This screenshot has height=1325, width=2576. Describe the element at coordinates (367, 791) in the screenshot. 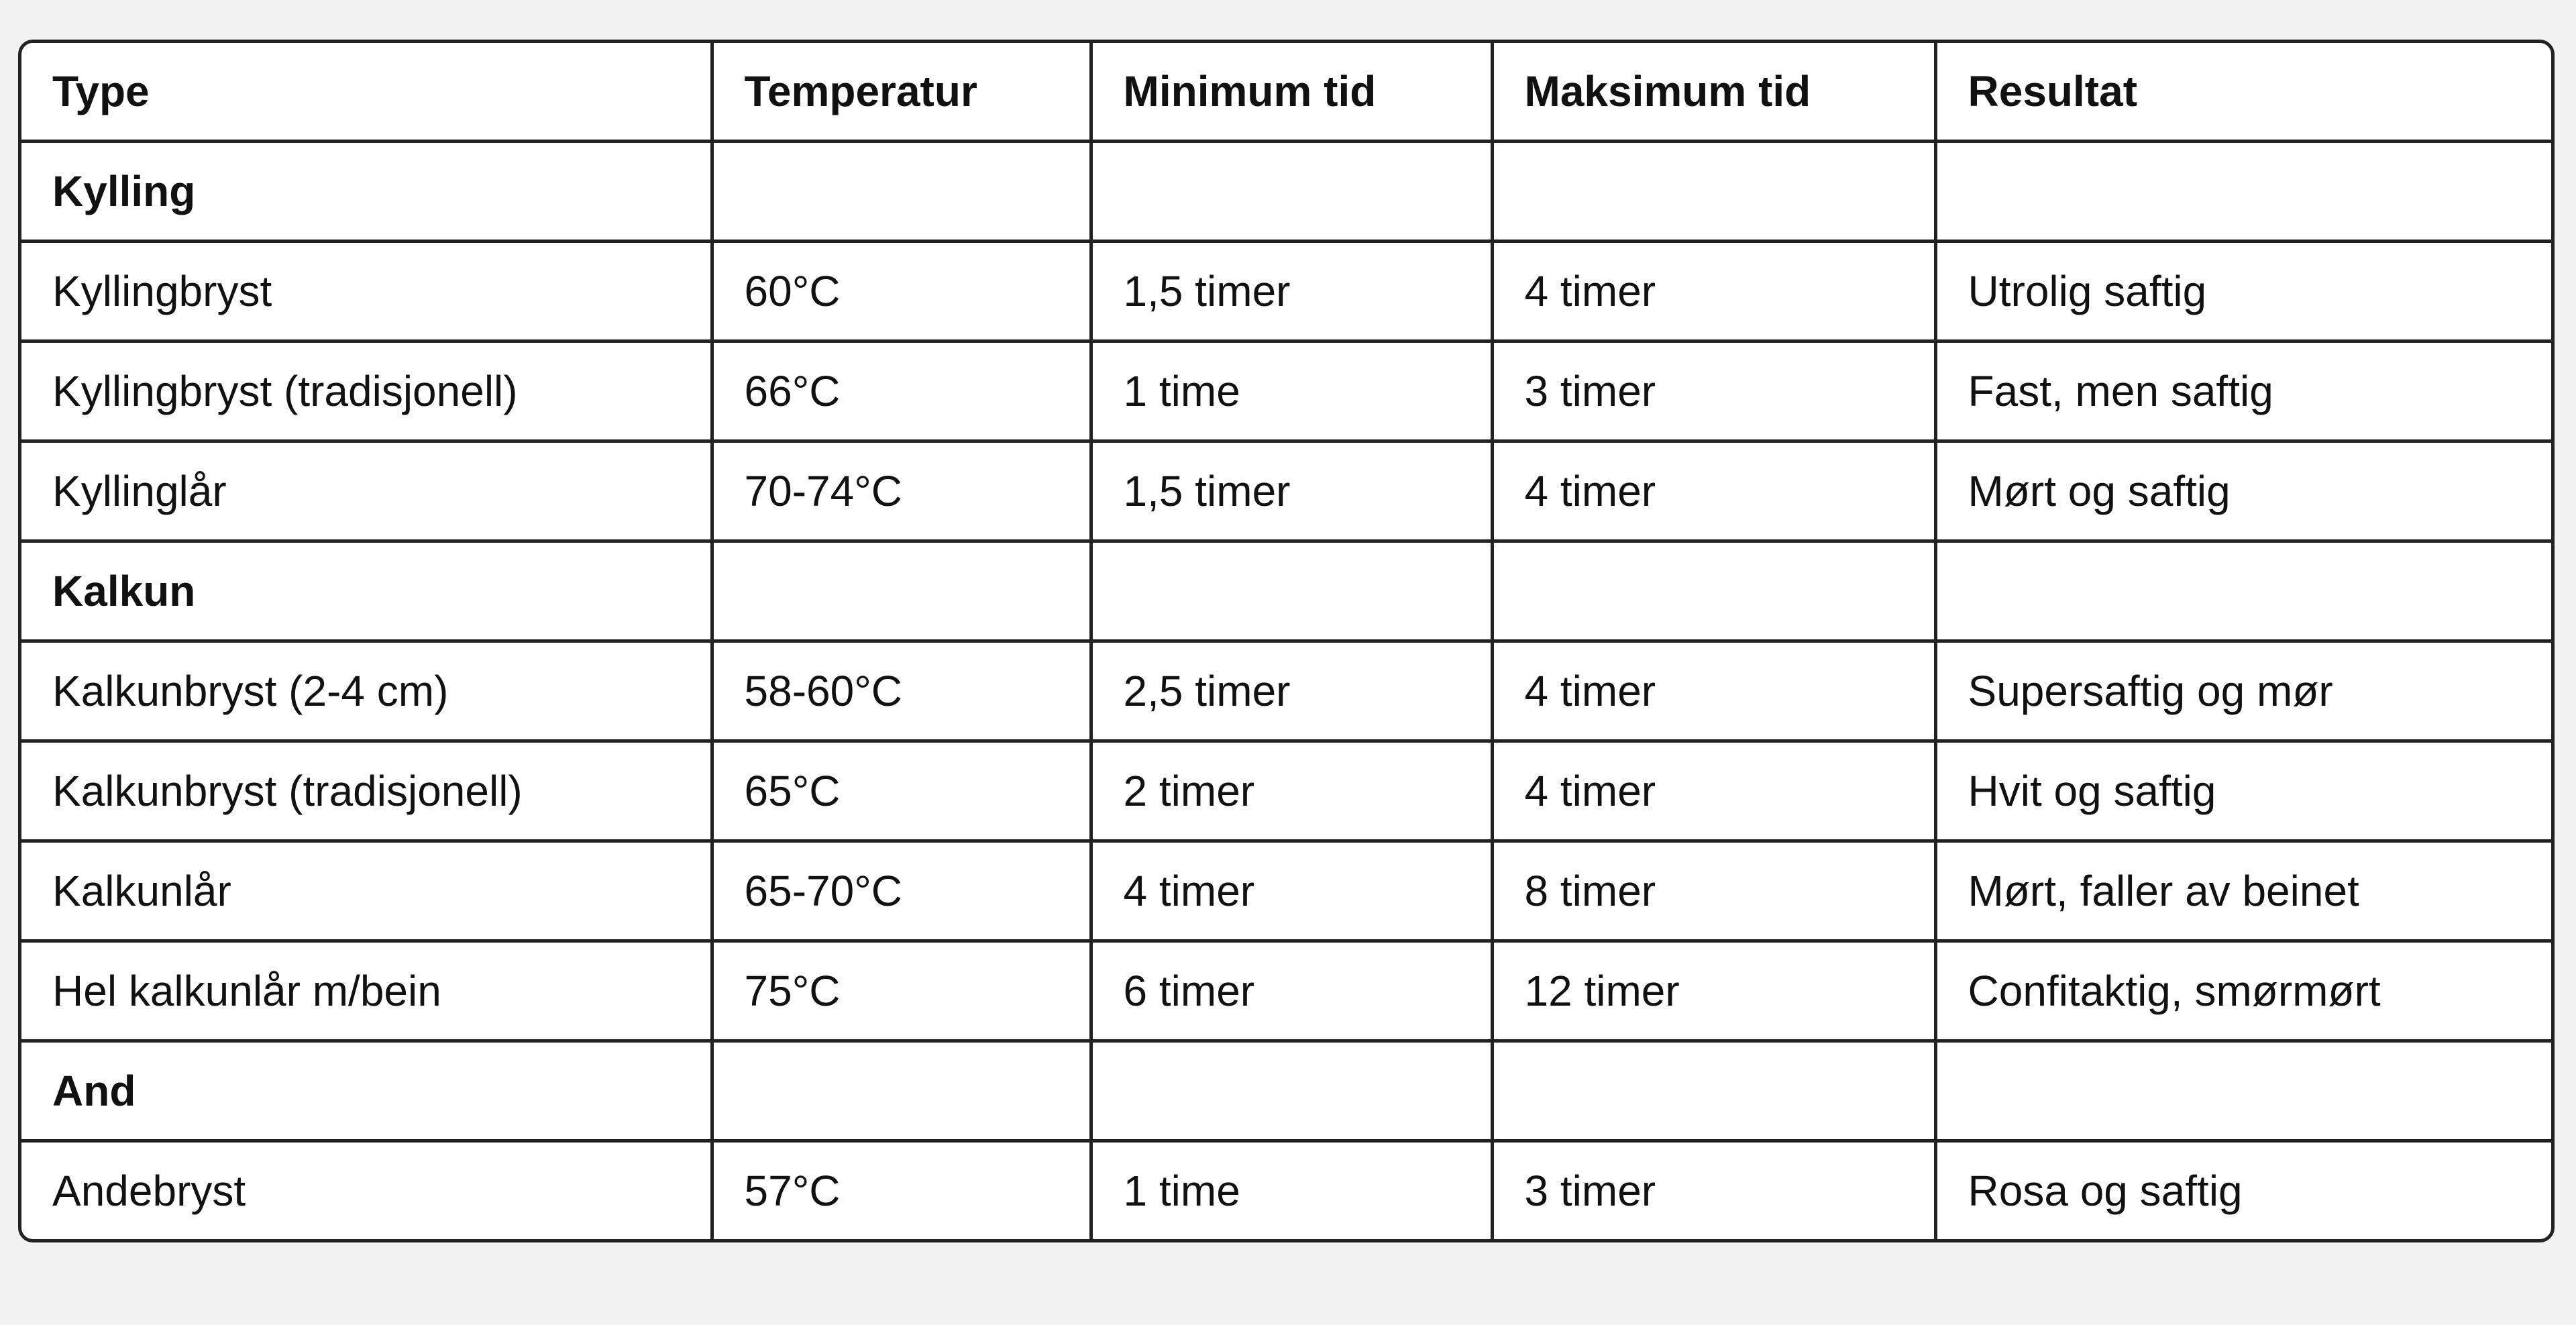

I see `cell: Kalkunbryst (tradisjonell)` at that location.